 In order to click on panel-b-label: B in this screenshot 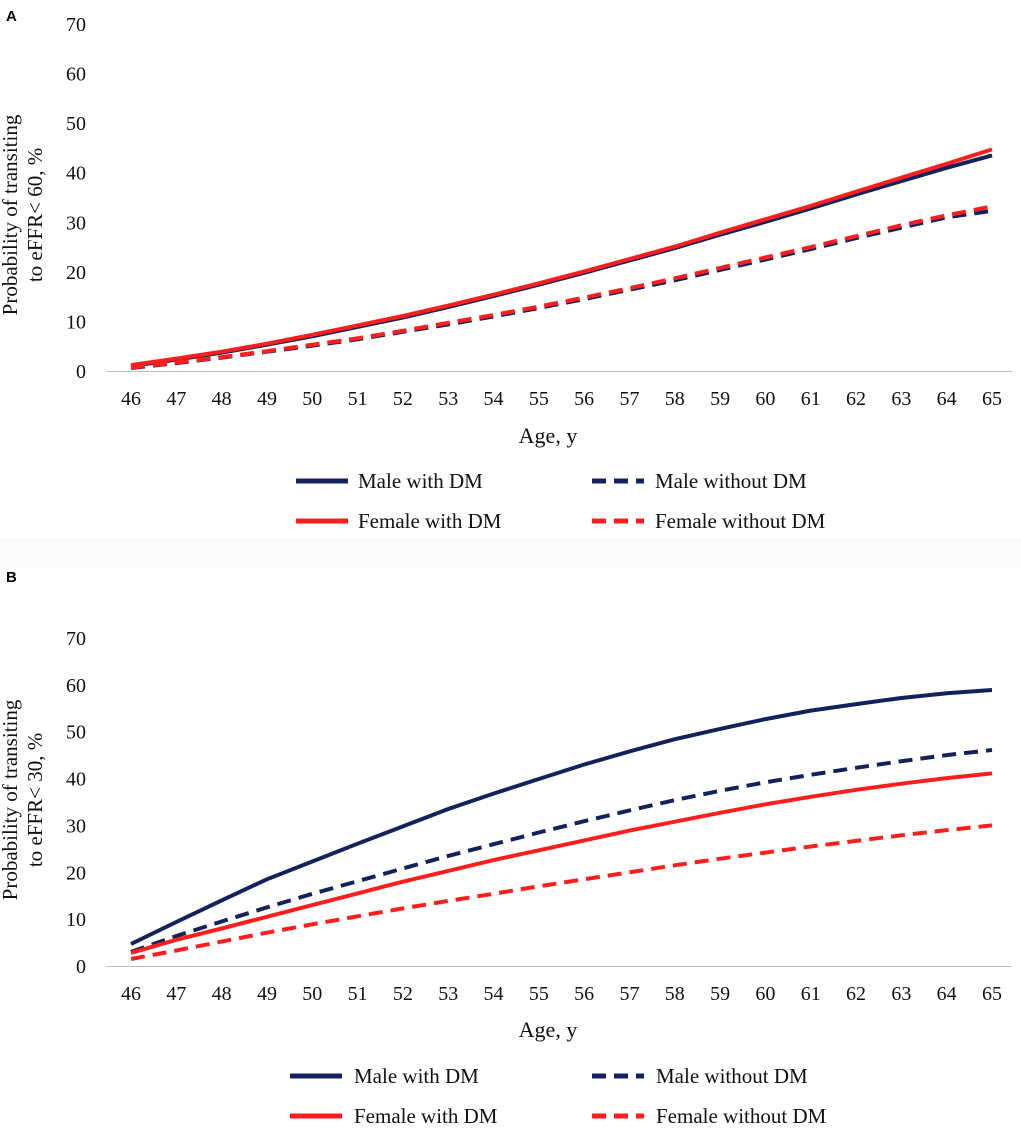, I will do `click(11, 577)`.